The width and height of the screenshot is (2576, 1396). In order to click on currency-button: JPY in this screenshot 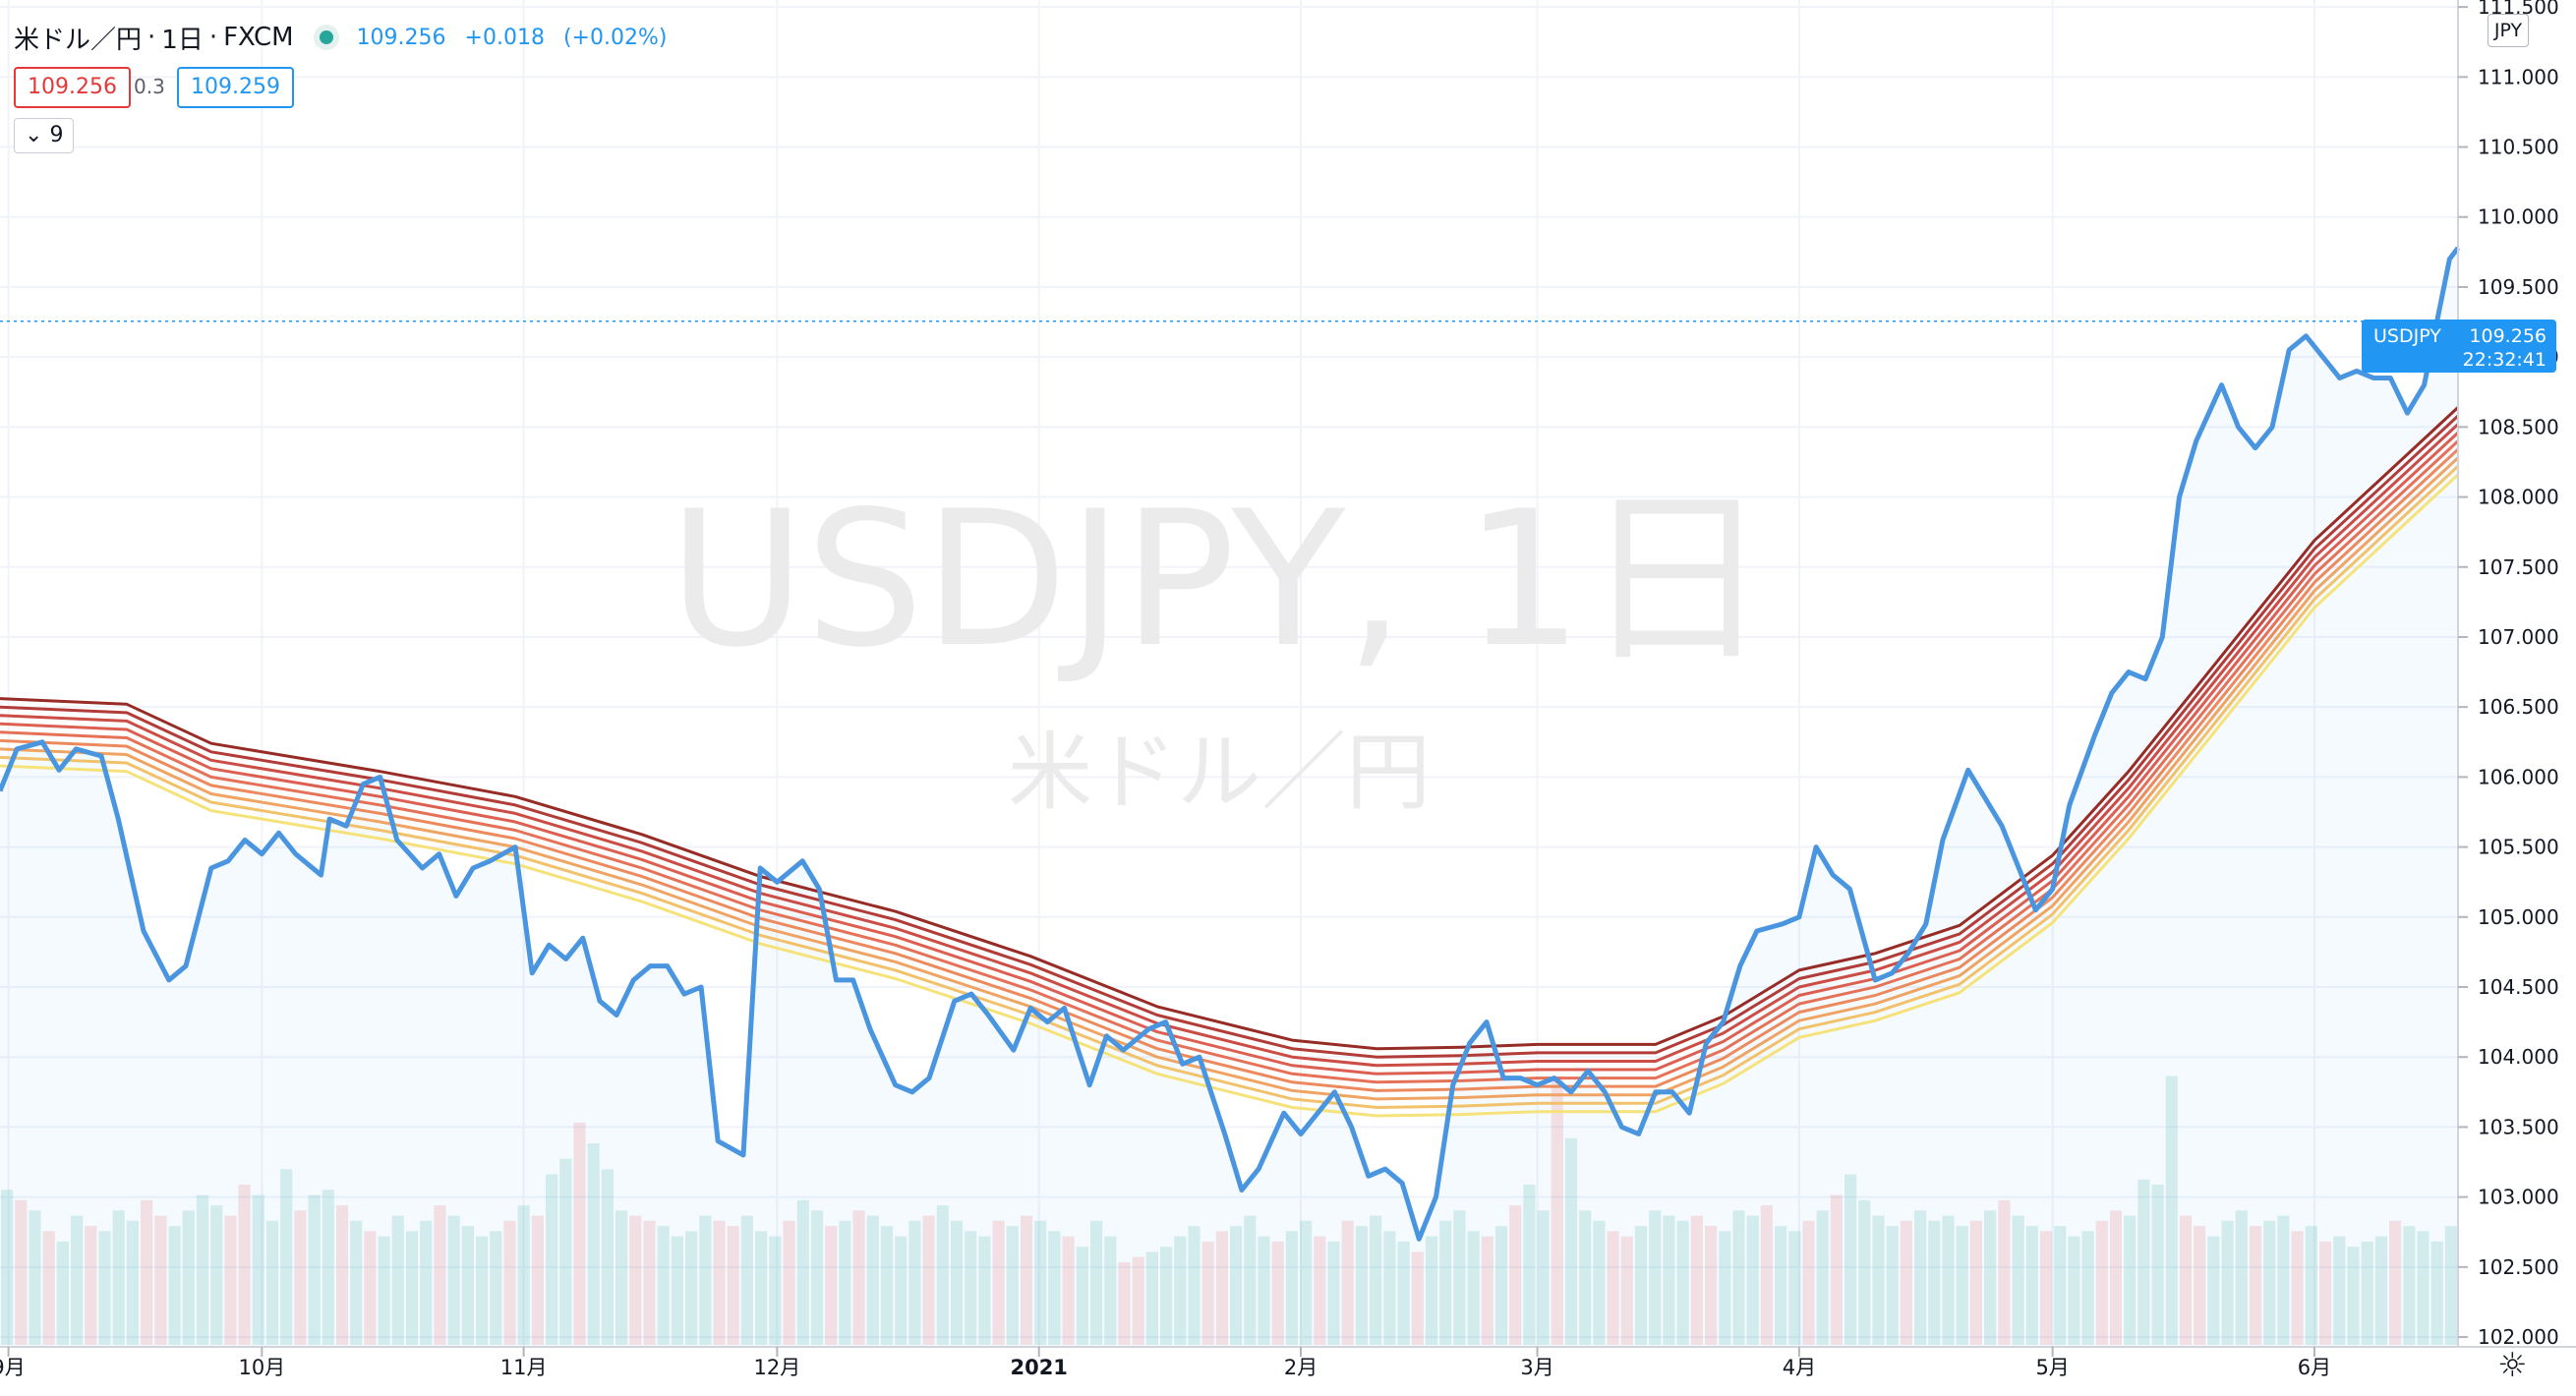, I will do `click(2508, 30)`.